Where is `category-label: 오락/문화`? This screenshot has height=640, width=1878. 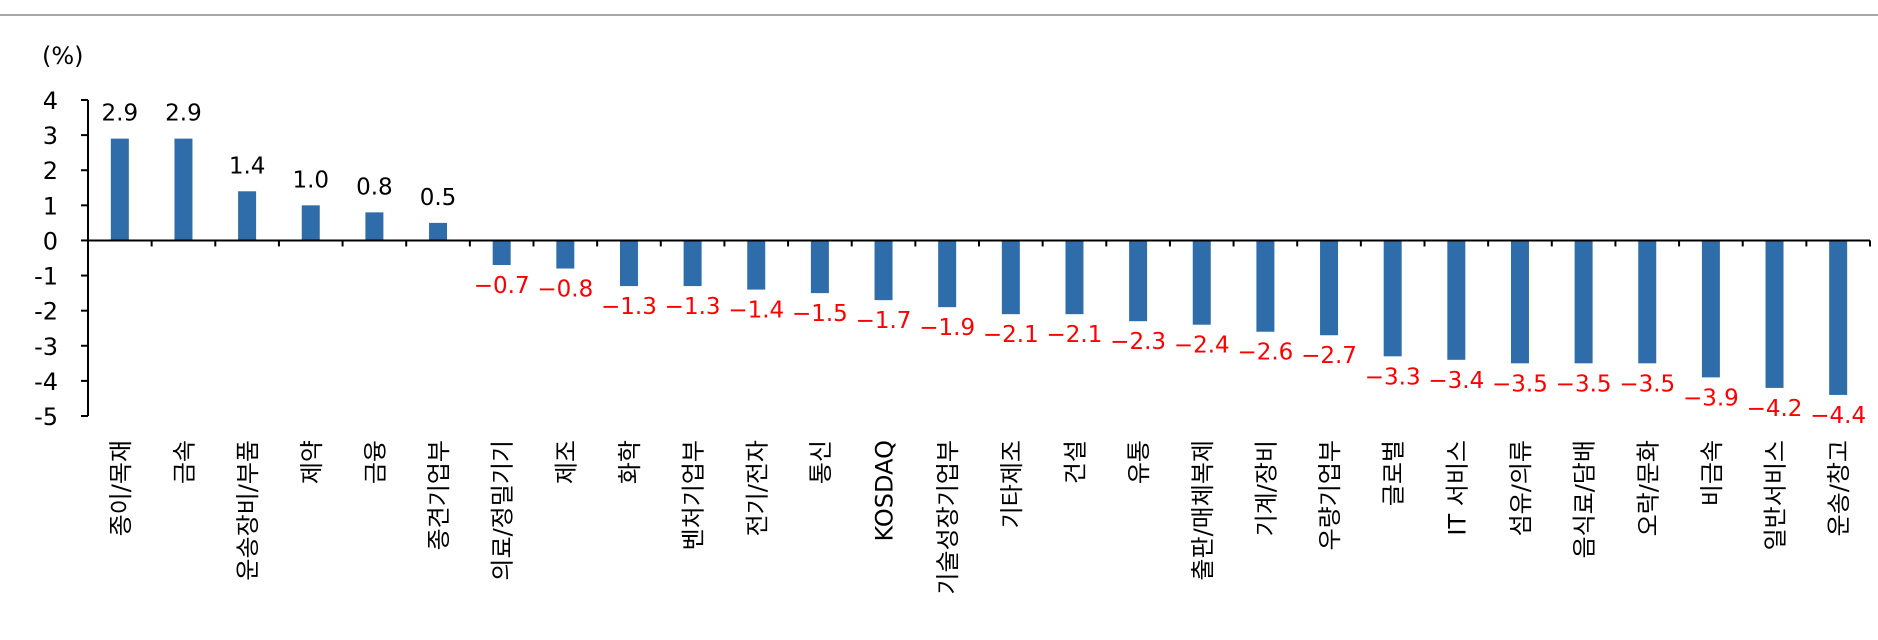
category-label: 오락/문화 is located at coordinates (1648, 488).